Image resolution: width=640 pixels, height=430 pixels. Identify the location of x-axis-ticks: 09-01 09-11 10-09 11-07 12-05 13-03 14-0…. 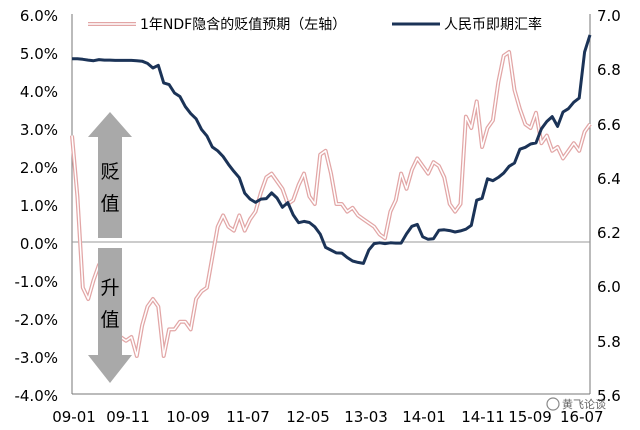
(327, 417).